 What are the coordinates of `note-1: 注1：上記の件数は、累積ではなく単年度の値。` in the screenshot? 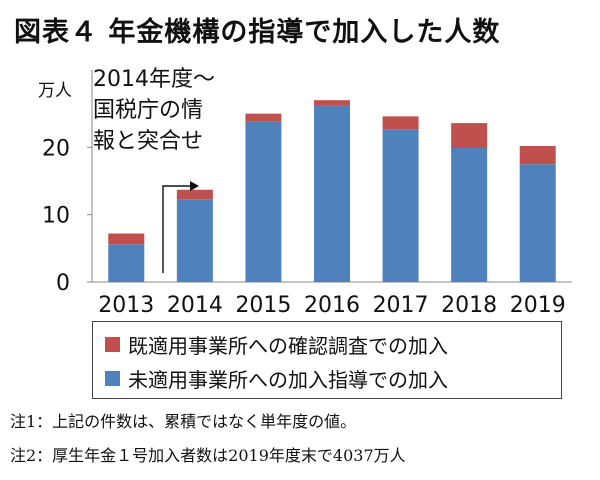 It's located at (183, 421).